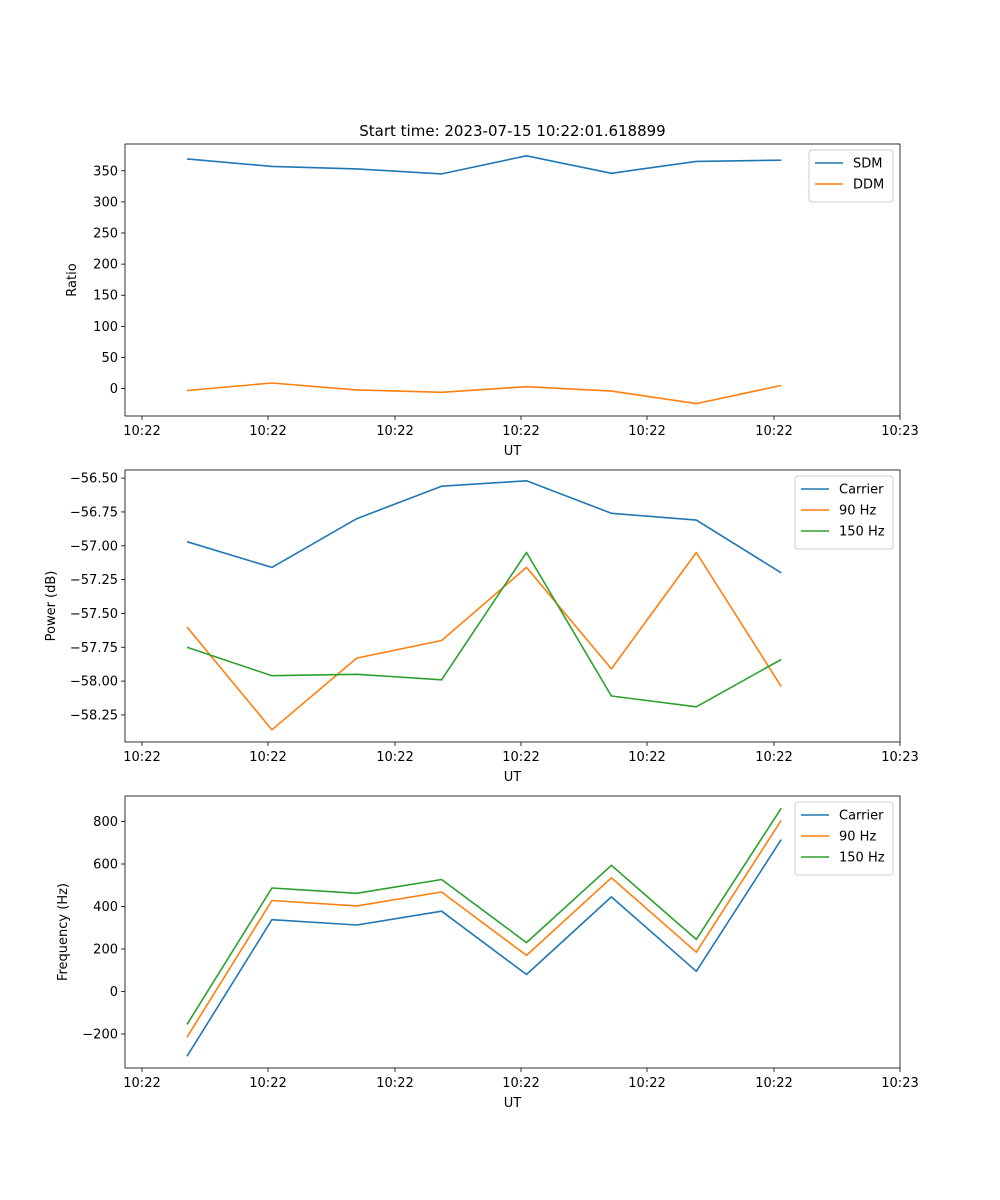  What do you see at coordinates (867, 164) in the screenshot?
I see `legend-label: SDM` at bounding box center [867, 164].